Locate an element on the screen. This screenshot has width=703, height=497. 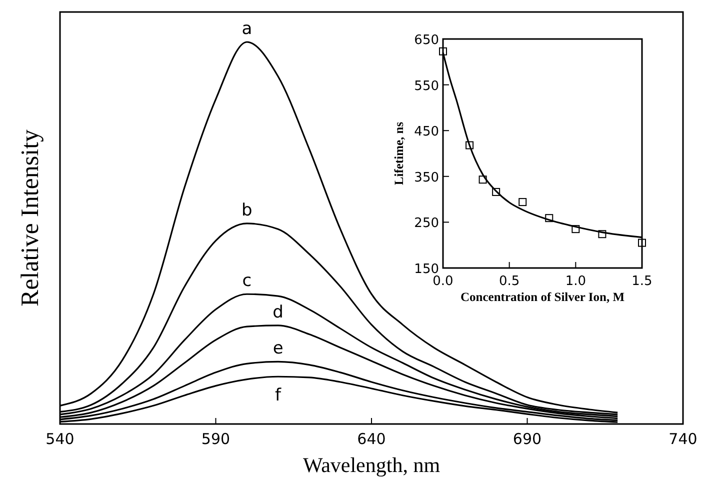
x-tick-label: 590 is located at coordinates (215, 439).